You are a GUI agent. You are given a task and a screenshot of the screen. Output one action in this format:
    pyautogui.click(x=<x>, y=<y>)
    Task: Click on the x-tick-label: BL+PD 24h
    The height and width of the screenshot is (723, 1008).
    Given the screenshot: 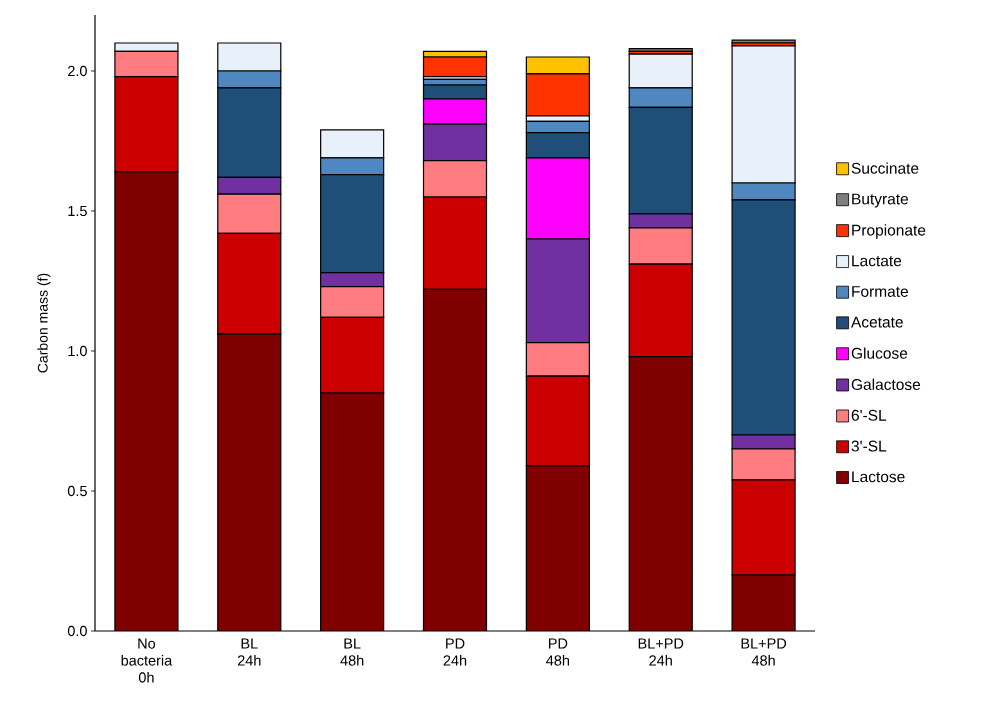 What is the action you would take?
    pyautogui.click(x=661, y=652)
    